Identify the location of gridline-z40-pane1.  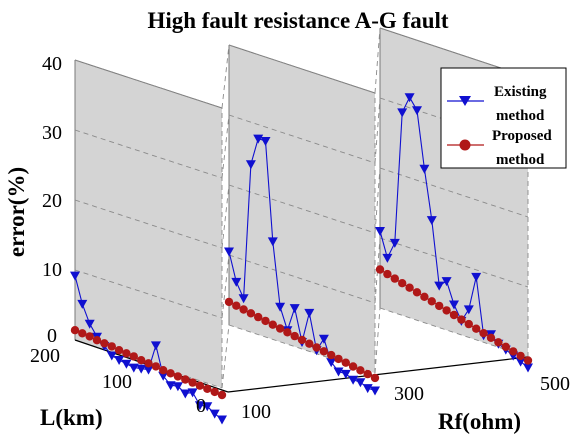
(302, 69).